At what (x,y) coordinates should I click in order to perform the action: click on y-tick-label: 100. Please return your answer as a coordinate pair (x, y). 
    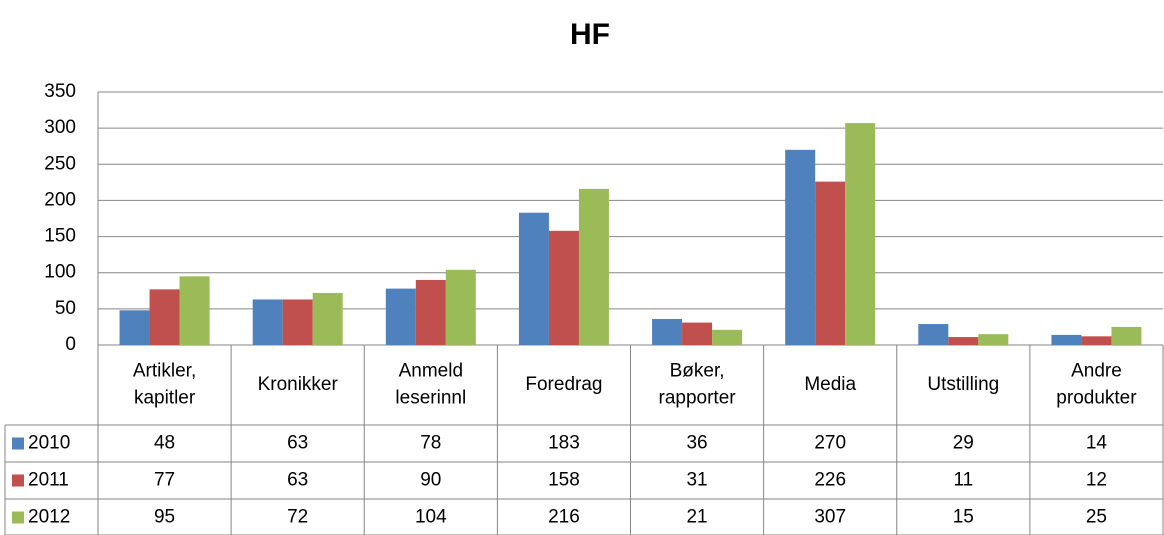
    Looking at the image, I should click on (60, 272).